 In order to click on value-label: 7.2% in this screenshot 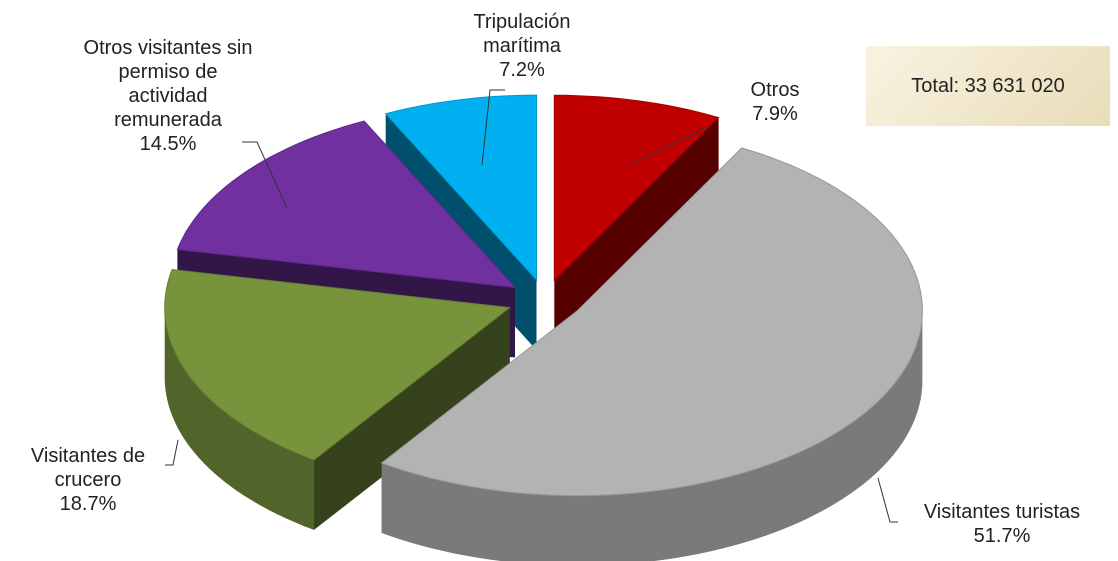, I will do `click(522, 70)`.